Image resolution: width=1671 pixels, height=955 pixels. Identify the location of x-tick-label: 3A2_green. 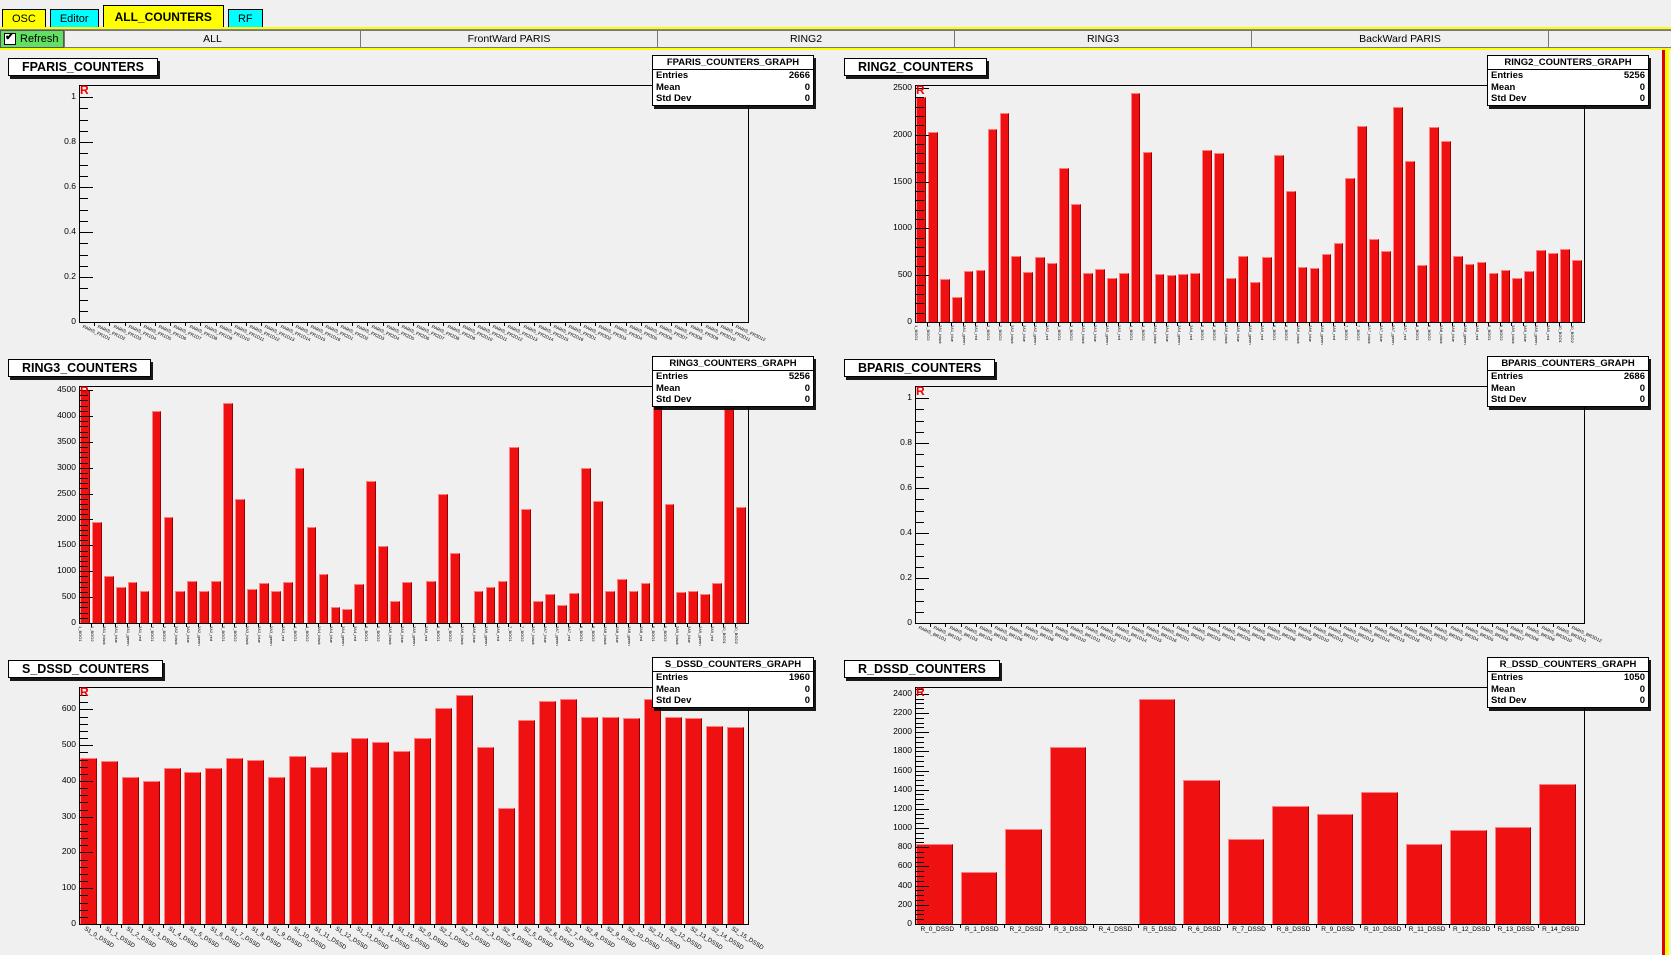
(200, 636).